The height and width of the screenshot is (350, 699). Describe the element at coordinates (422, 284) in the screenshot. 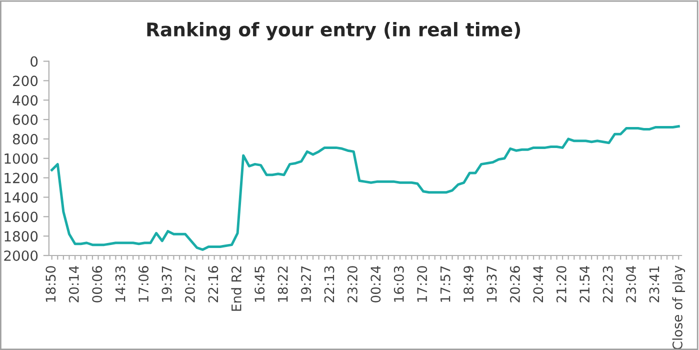

I see `x-tick-label: 17:20` at that location.